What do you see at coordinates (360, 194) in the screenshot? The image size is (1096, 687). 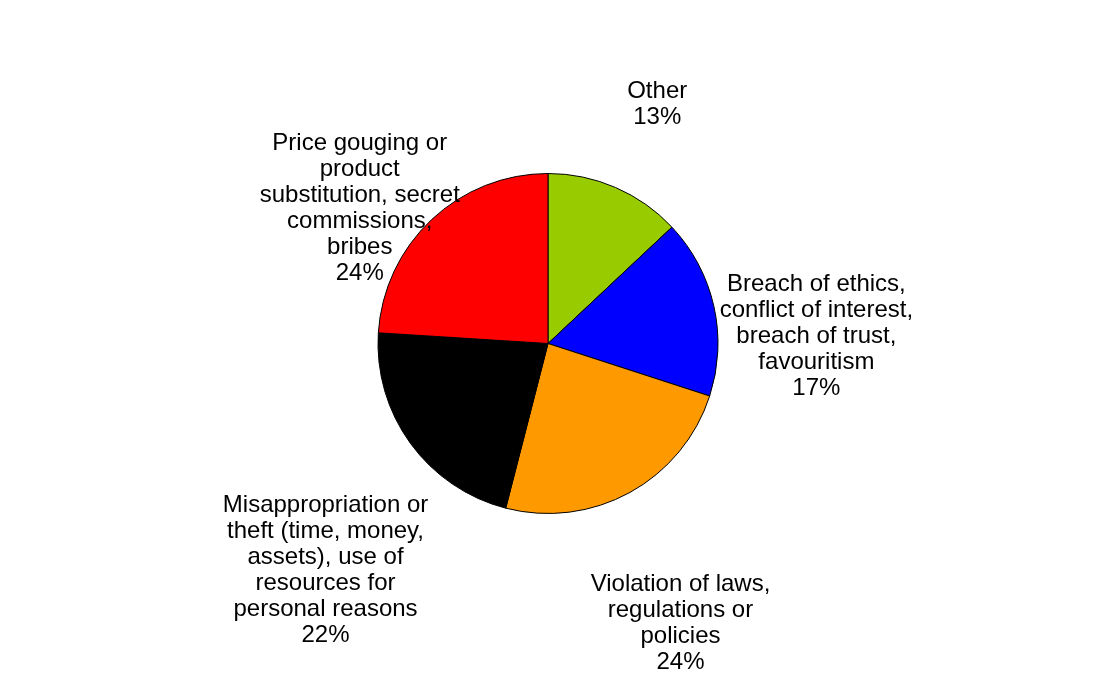 I see `slice-label: Price gouging or product substitution, secret commissions, bribes` at bounding box center [360, 194].